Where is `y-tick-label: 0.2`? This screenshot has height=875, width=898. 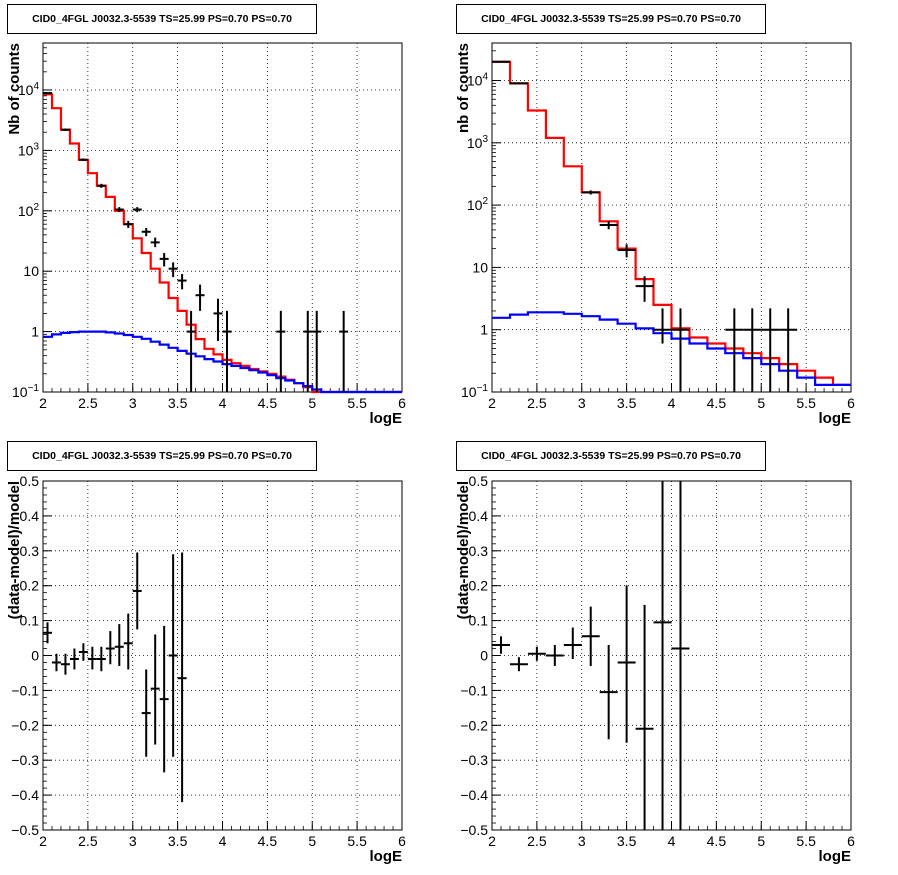 y-tick-label: 0.2 is located at coordinates (30, 586).